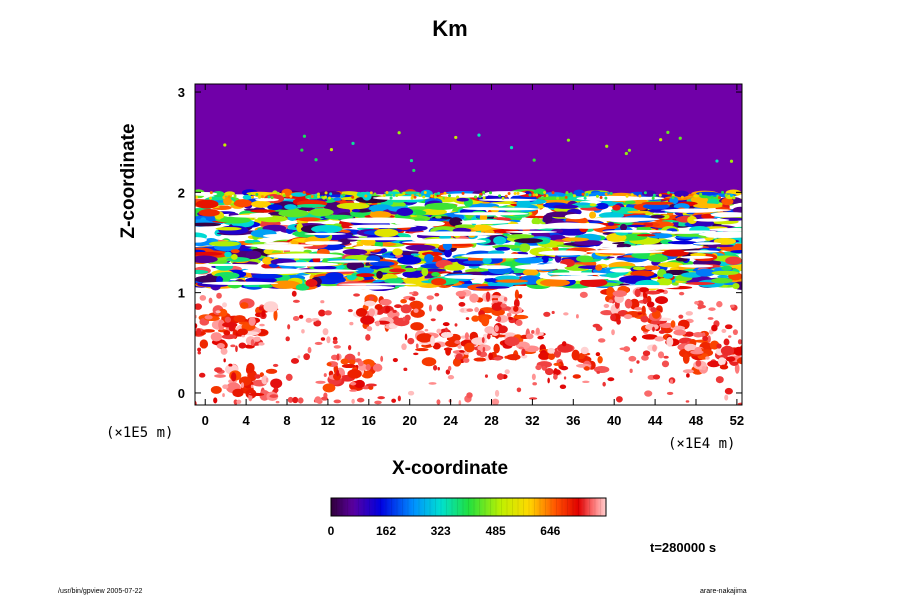  Describe the element at coordinates (181, 293) in the screenshot. I see `y-tick-label: 1` at that location.